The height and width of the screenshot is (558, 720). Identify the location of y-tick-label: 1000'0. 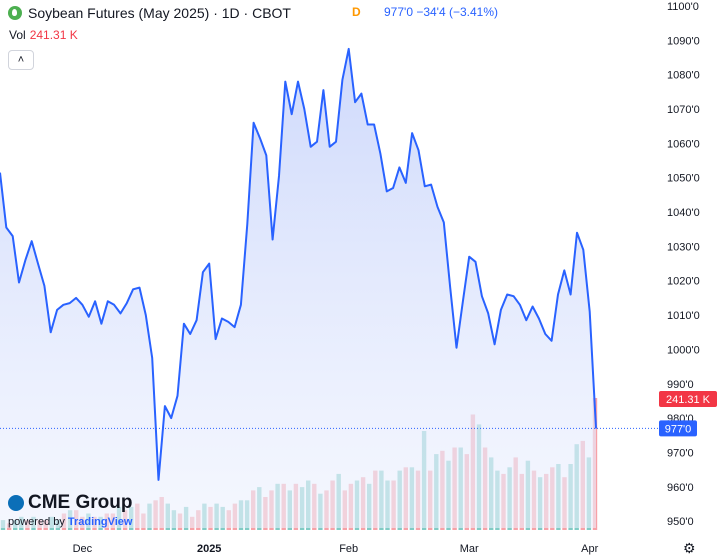
(683, 350).